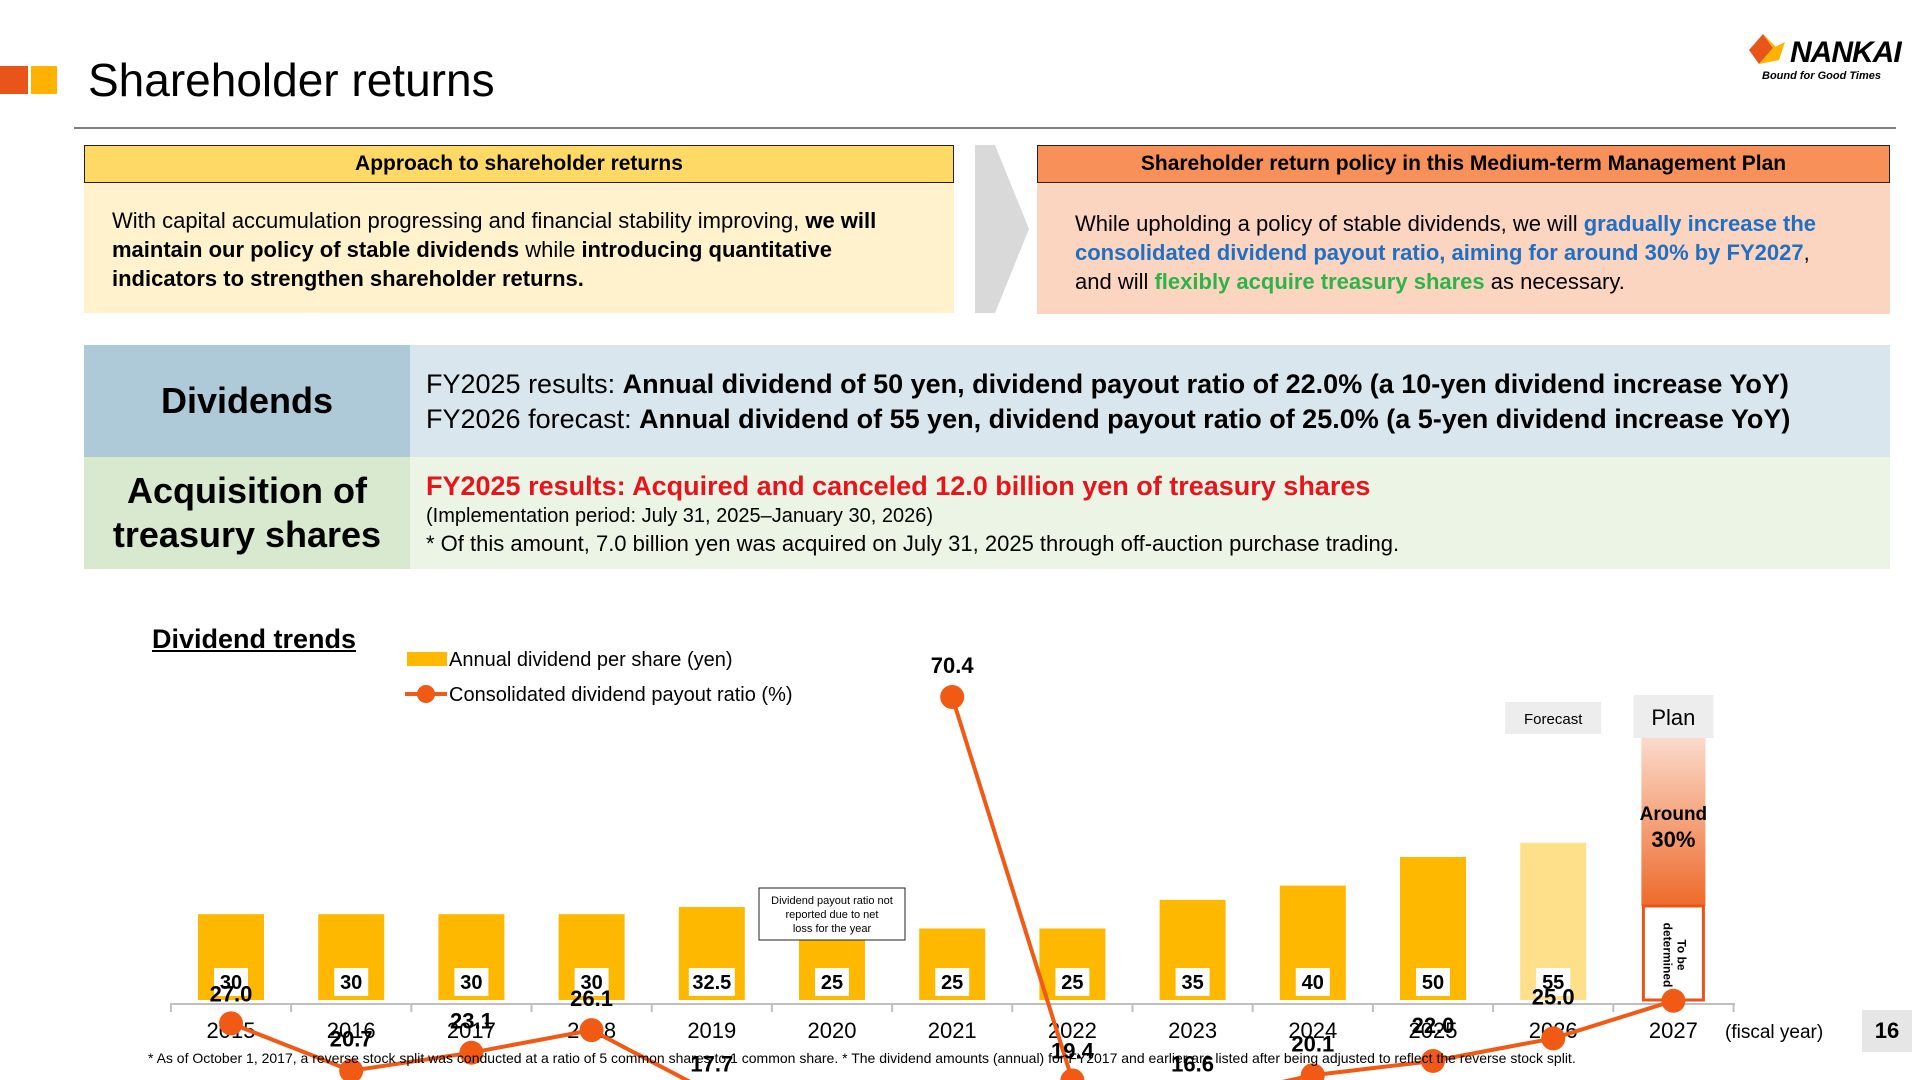 The height and width of the screenshot is (1080, 1920). I want to click on plan-label: Plan, so click(1673, 717).